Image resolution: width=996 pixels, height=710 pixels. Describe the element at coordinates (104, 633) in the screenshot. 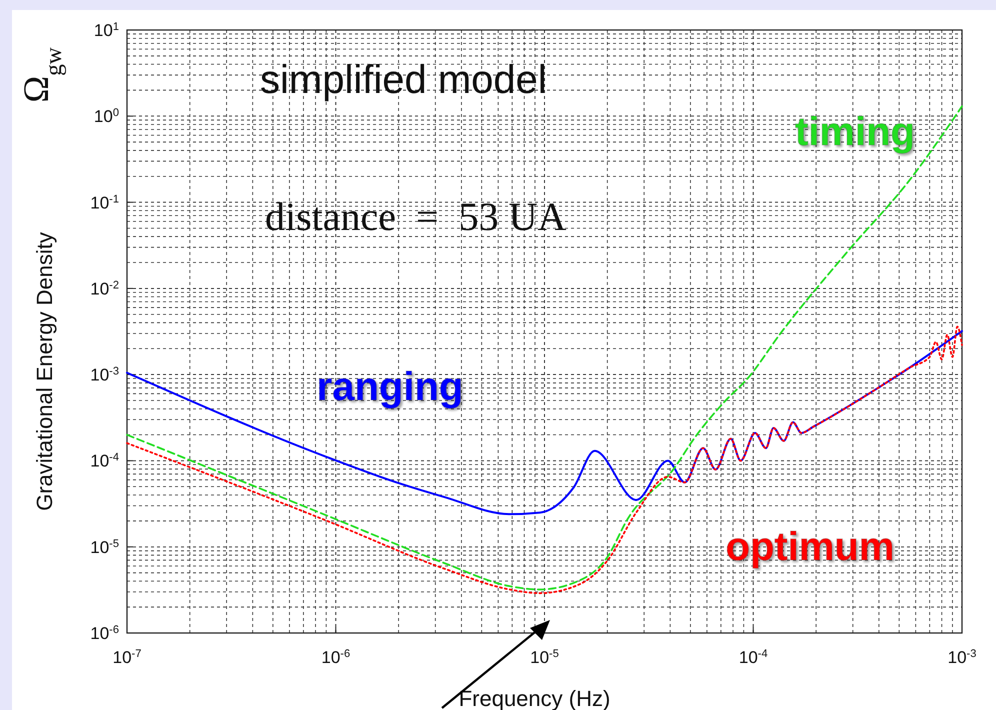

I see `y-tick-label: 10$^{-6}$` at that location.